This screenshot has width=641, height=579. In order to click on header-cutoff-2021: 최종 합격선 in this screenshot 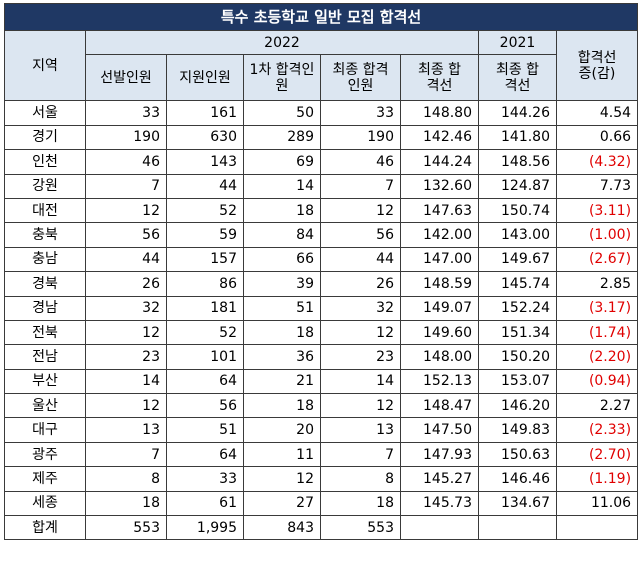, I will do `click(517, 78)`.